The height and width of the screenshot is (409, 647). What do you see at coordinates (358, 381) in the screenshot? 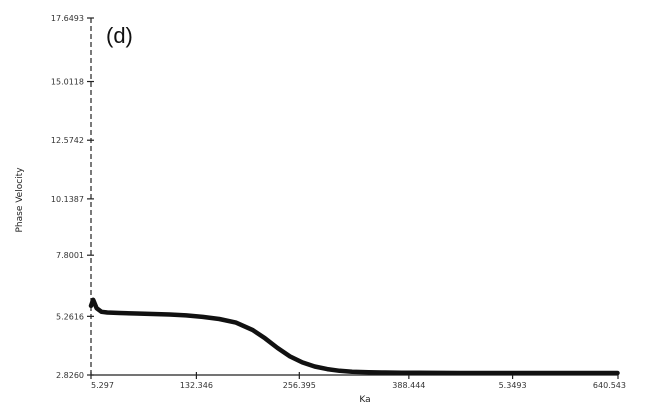
I see `x-axis-ticks: 5.297 132.346 256.395 388.444 5.3493 640.543` at bounding box center [358, 381].